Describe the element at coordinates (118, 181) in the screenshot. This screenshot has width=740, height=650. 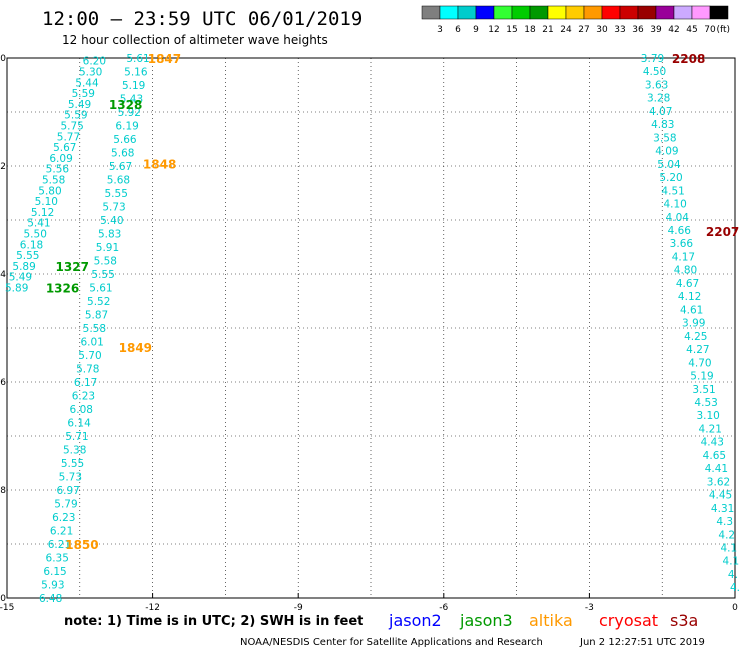
I see `wave-height-point: 5.68` at that location.